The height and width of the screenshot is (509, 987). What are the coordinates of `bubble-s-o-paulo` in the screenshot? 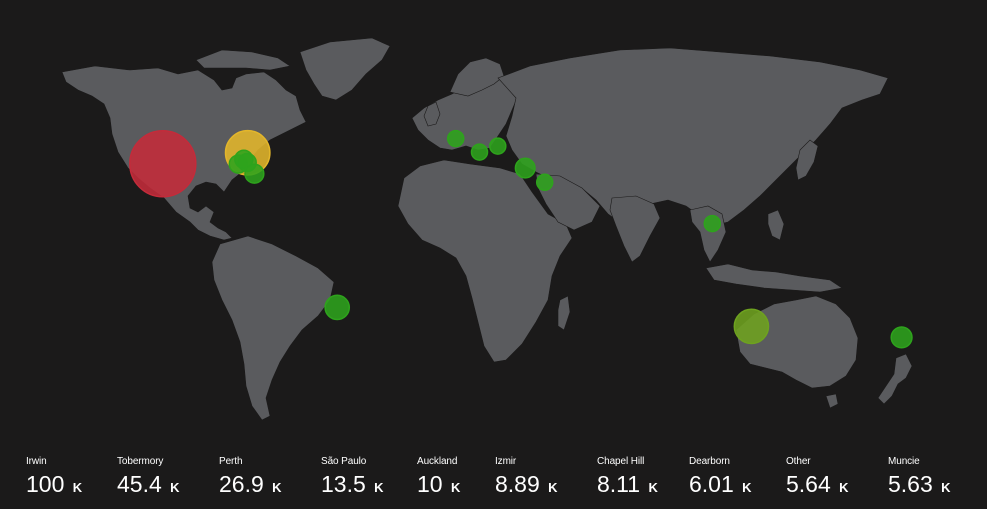 It's located at (337, 307).